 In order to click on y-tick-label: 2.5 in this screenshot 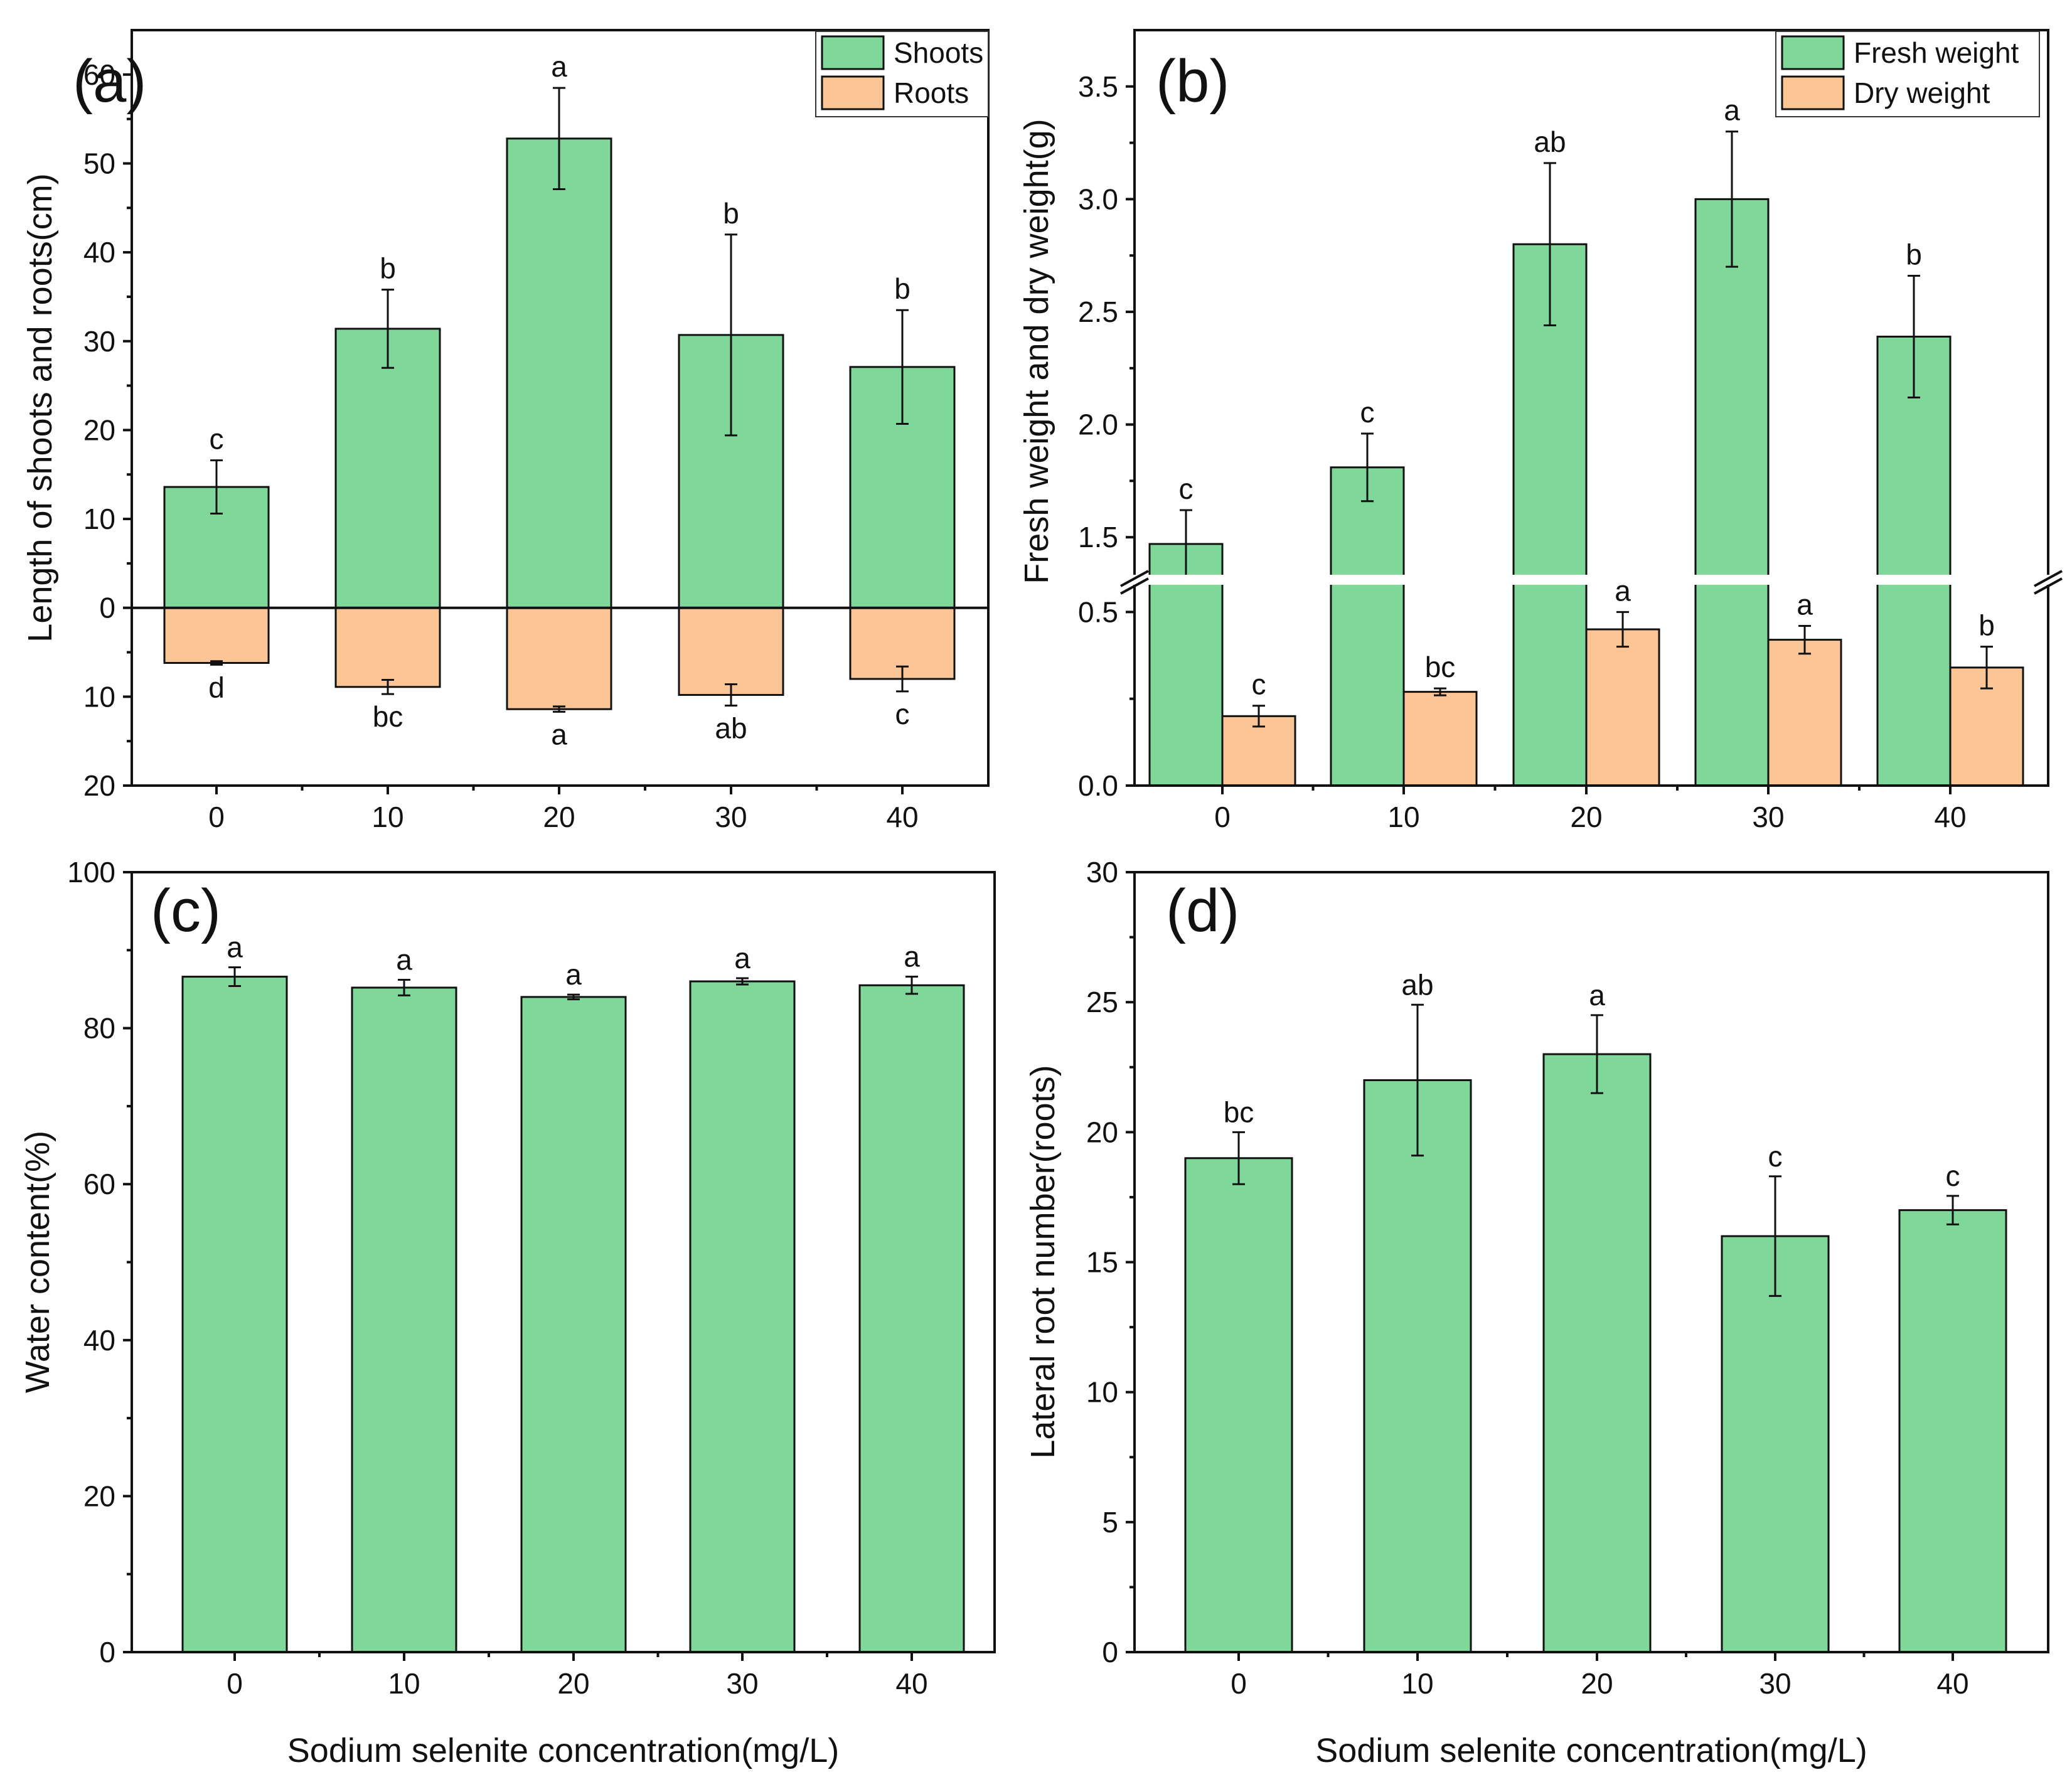, I will do `click(1098, 312)`.